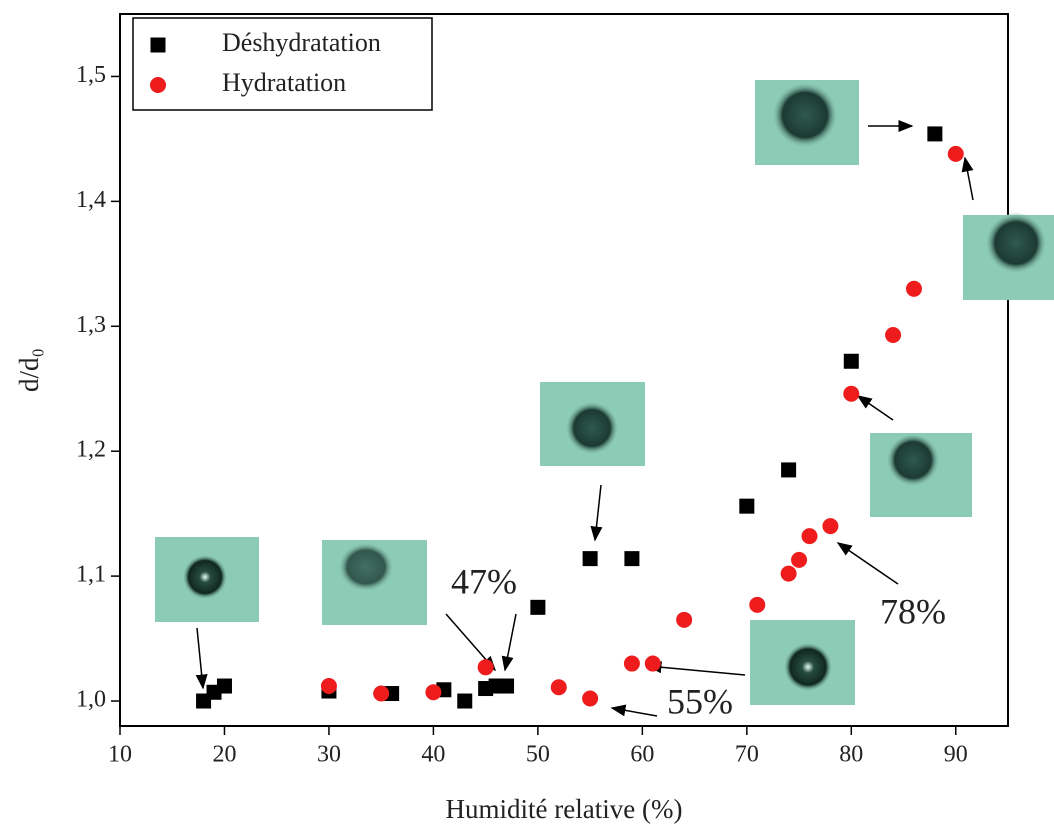 Image resolution: width=1054 pixels, height=831 pixels. What do you see at coordinates (91, 75) in the screenshot?
I see `y-tick-label: 1,5` at bounding box center [91, 75].